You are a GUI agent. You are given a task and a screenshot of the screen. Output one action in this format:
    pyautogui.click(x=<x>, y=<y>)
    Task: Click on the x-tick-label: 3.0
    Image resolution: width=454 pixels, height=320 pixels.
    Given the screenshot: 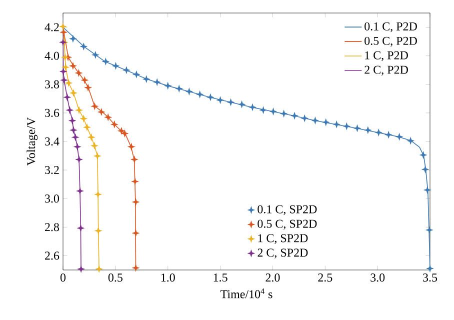 What is the action you would take?
    pyautogui.click(x=377, y=278)
    